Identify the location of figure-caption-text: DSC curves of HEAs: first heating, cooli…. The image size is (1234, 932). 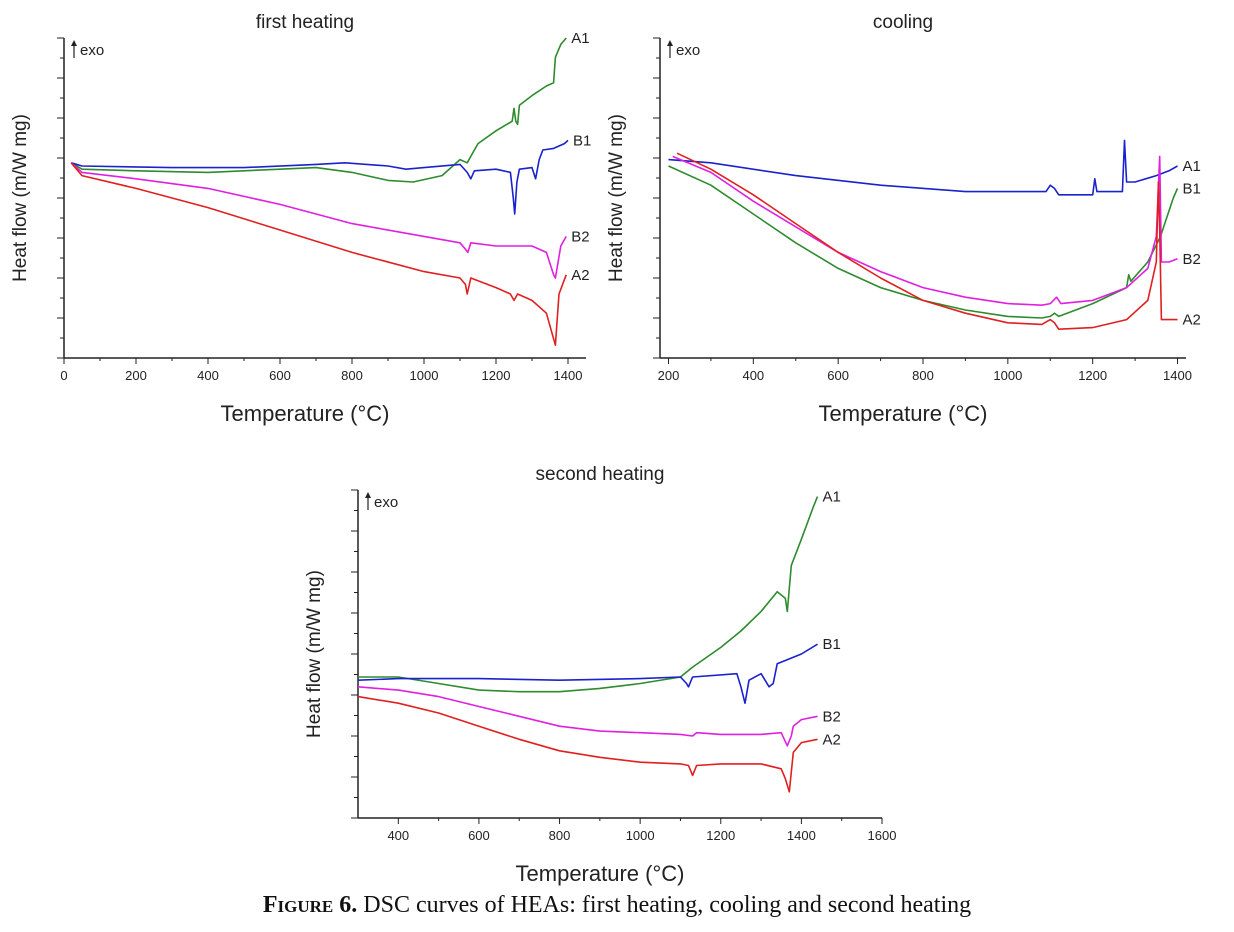
(667, 905).